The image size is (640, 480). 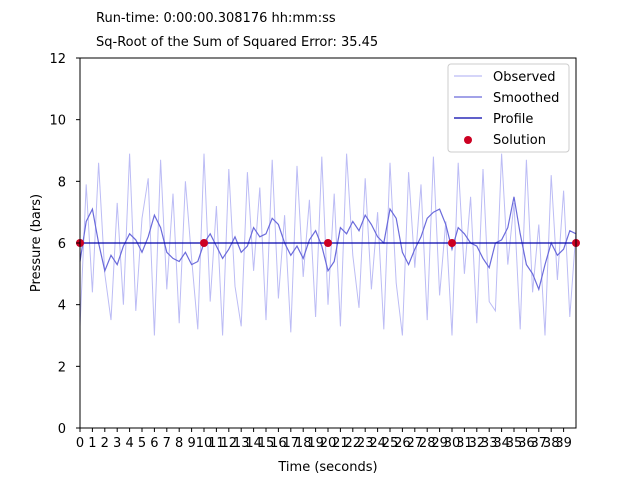 I want to click on x-tick-label: 26, so click(x=402, y=443).